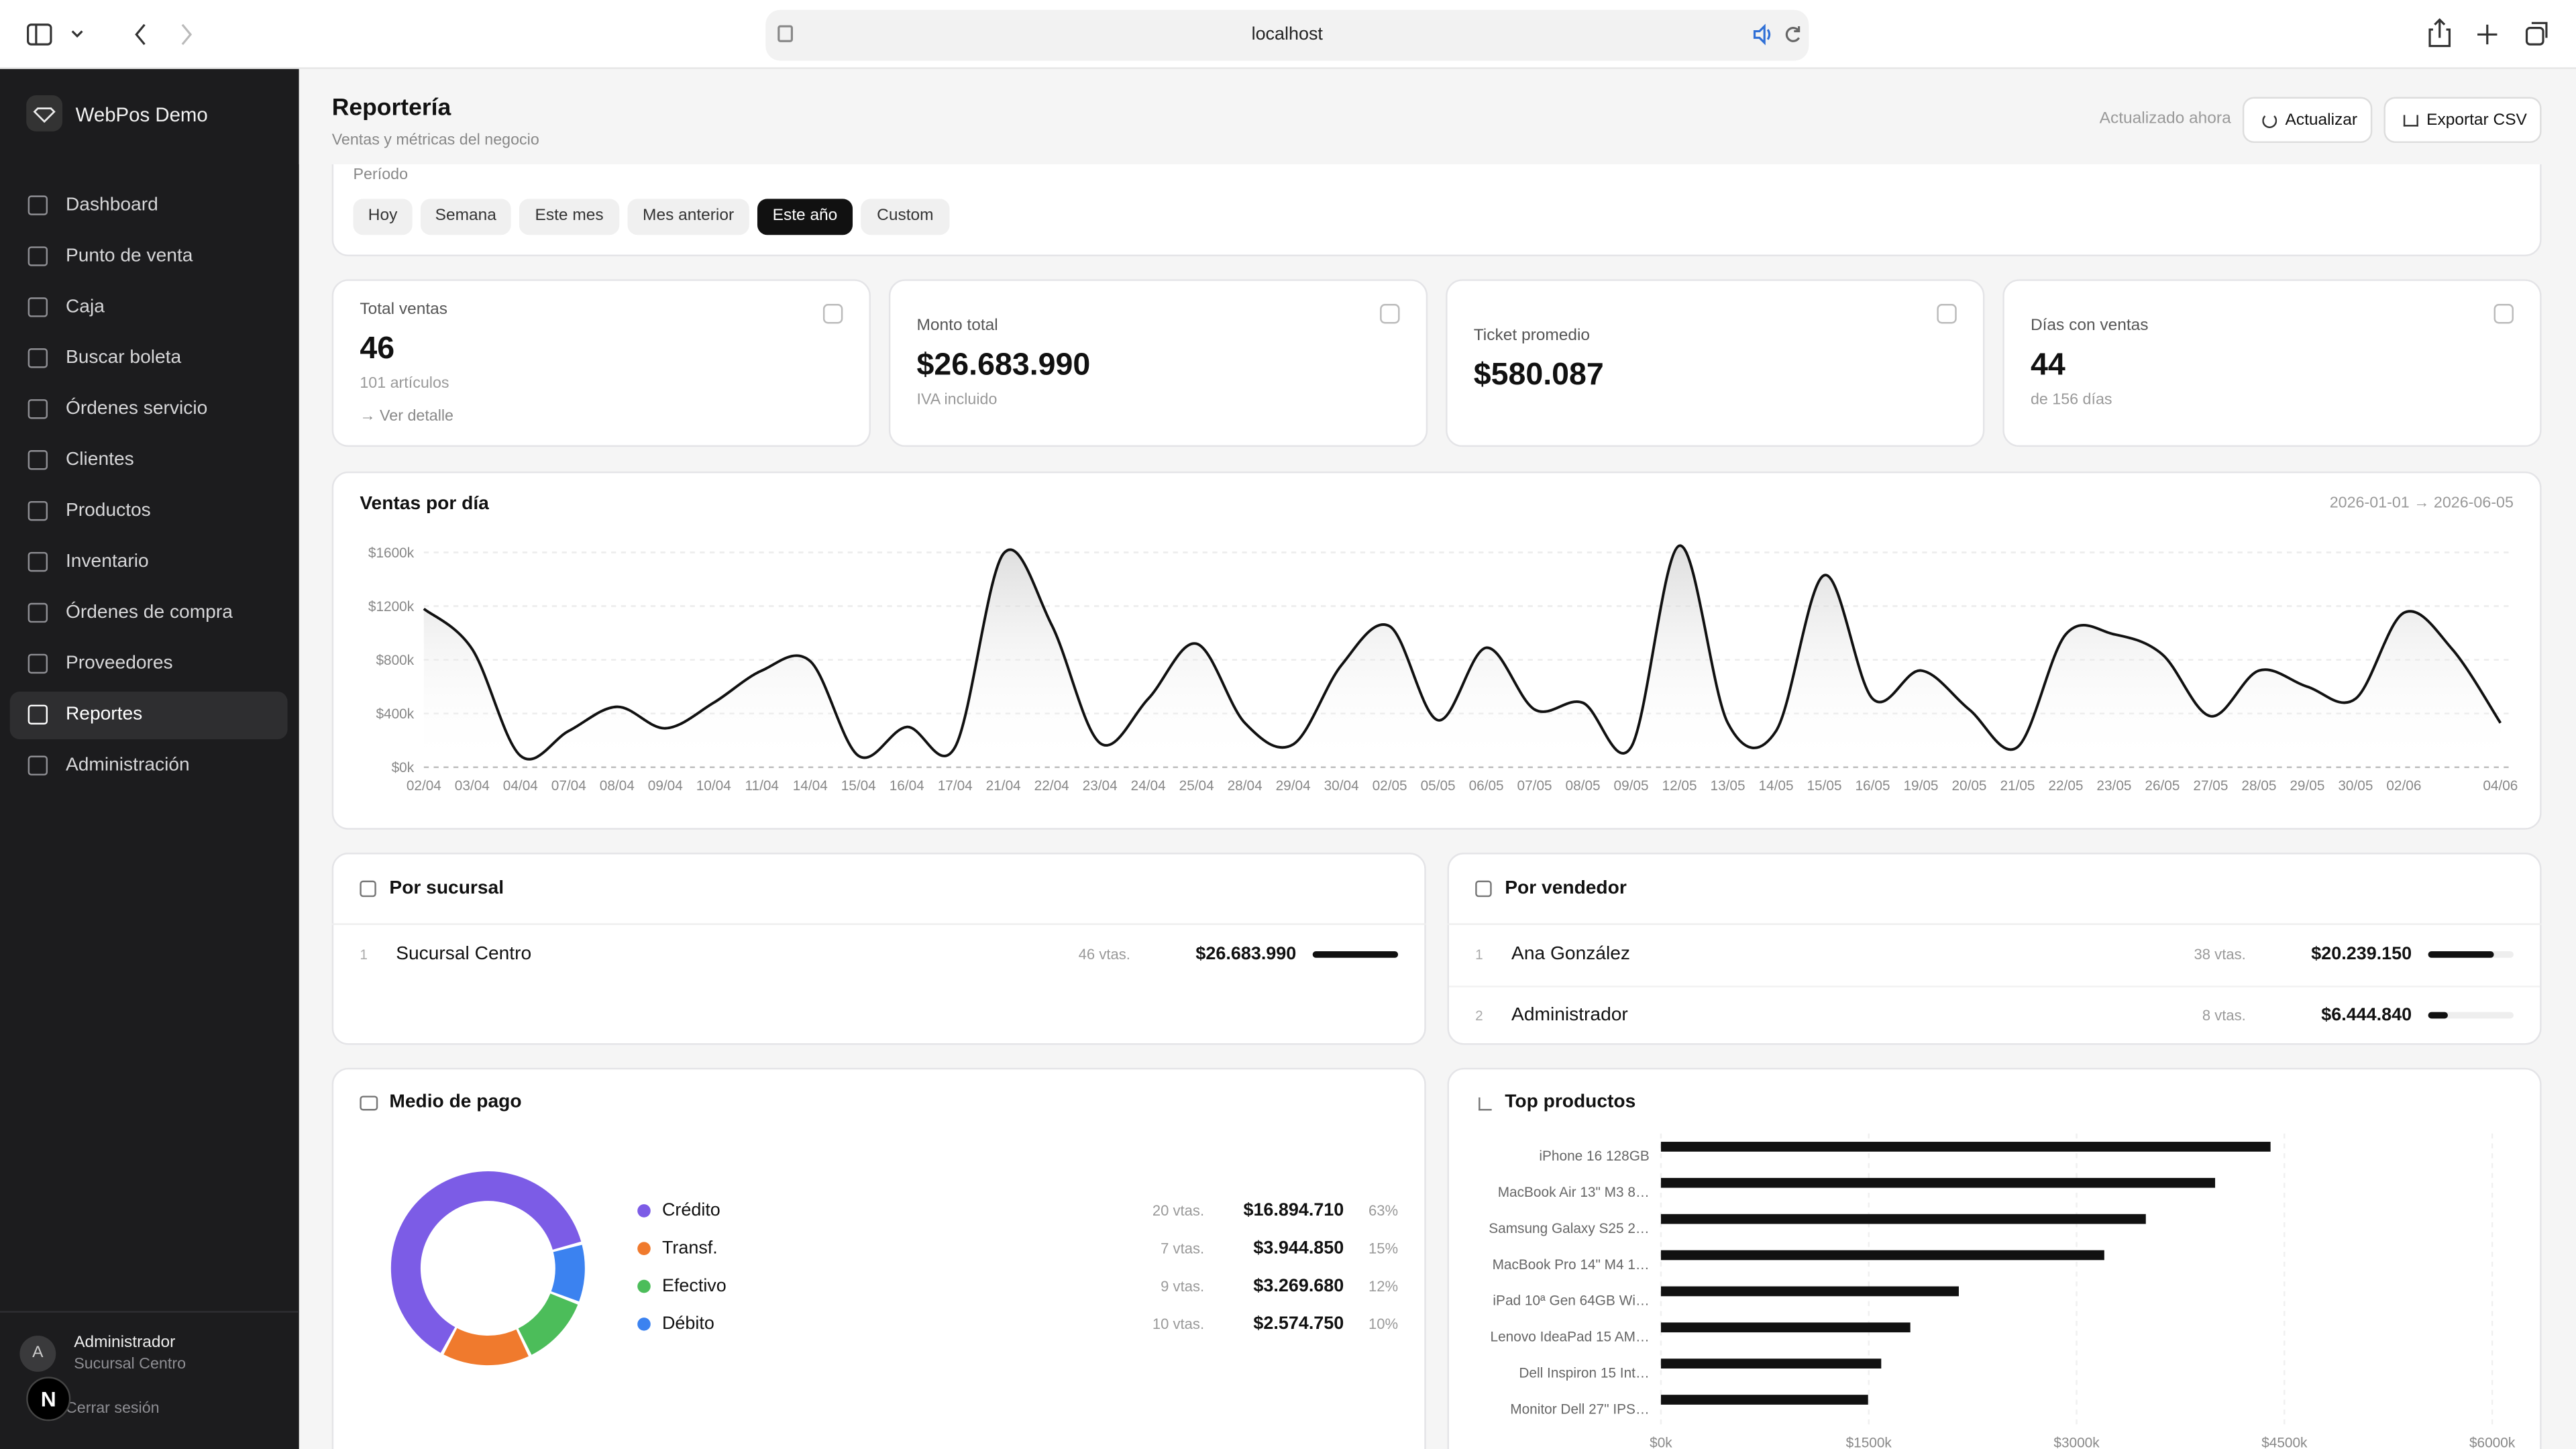  Describe the element at coordinates (424, 504) in the screenshot. I see `chart-title: Ventas por día` at that location.